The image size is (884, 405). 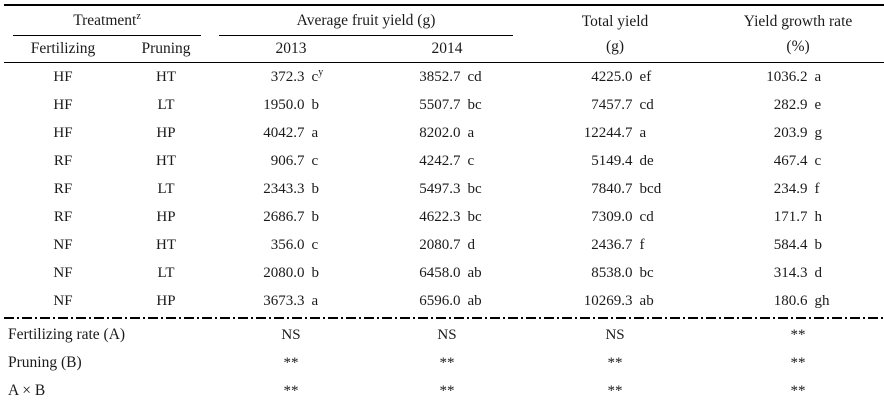 I want to click on cell-growth-rate: 1036.2 a, so click(x=794, y=76).